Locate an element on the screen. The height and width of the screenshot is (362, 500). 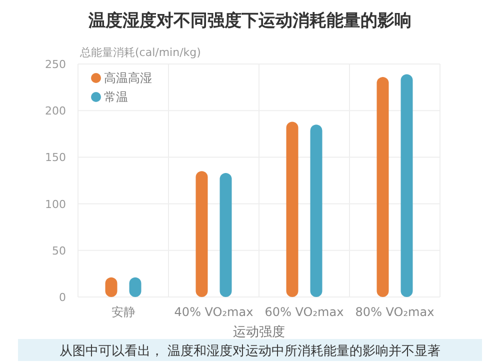
chart-title: 温度湿度对不同强度下运动消耗能量的影响 is located at coordinates (250, 21).